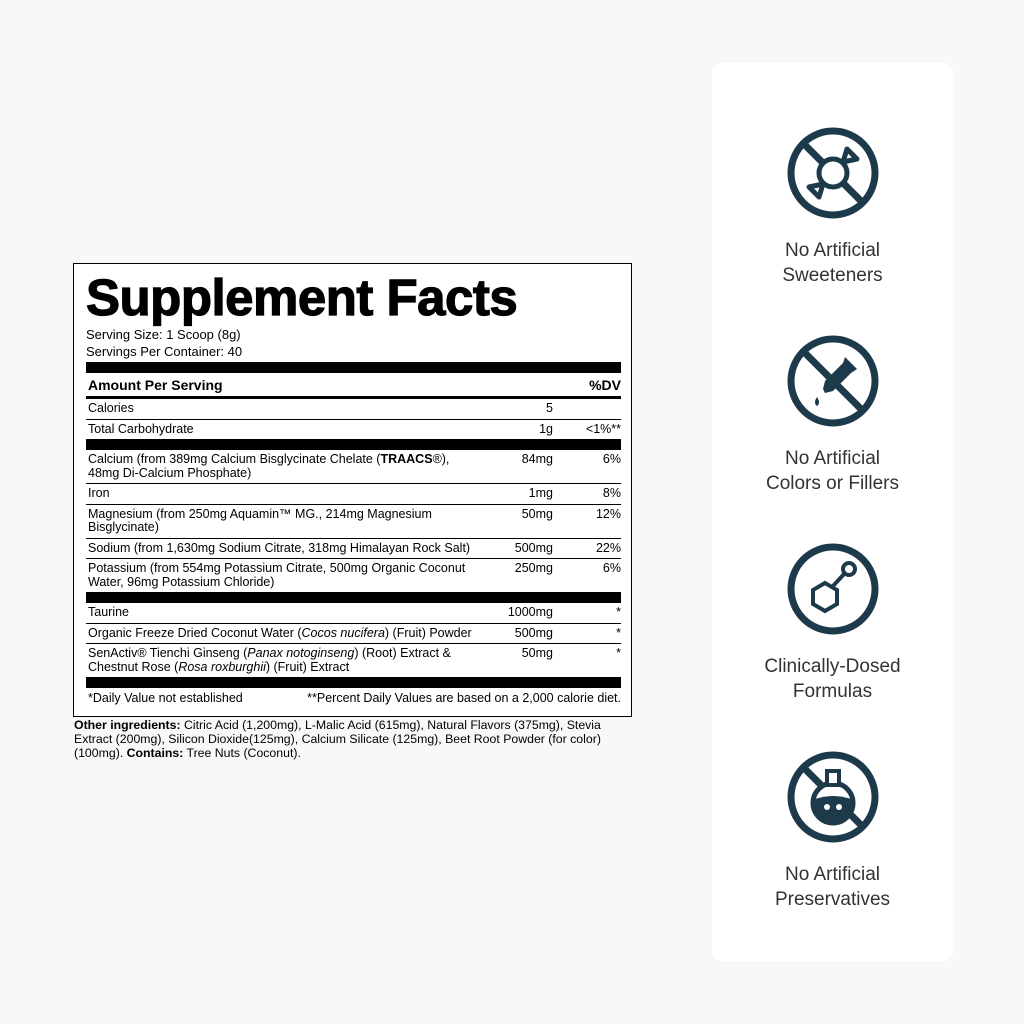 This screenshot has width=1024, height=1024. Describe the element at coordinates (537, 459) in the screenshot. I see `nutrient-amount: 84mg` at that location.